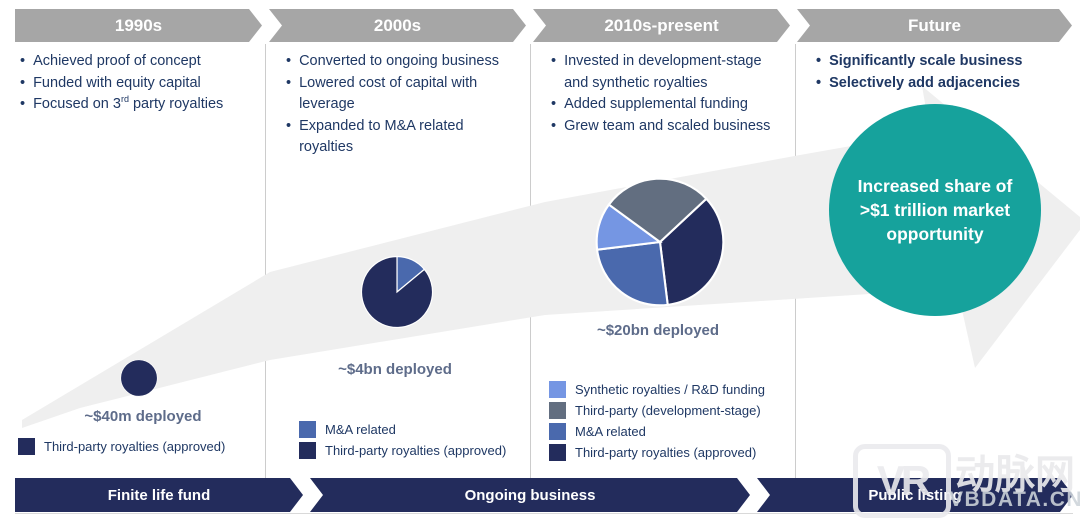  I want to click on bullet-text: Grew team and scaled business, so click(667, 125).